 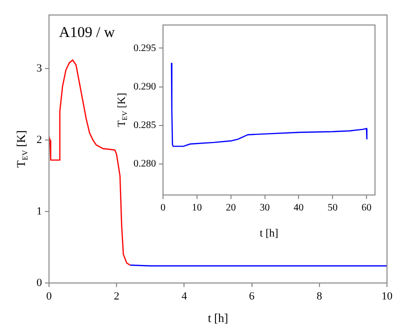 What do you see at coordinates (87, 33) in the screenshot?
I see `annotation: A109 / w` at bounding box center [87, 33].